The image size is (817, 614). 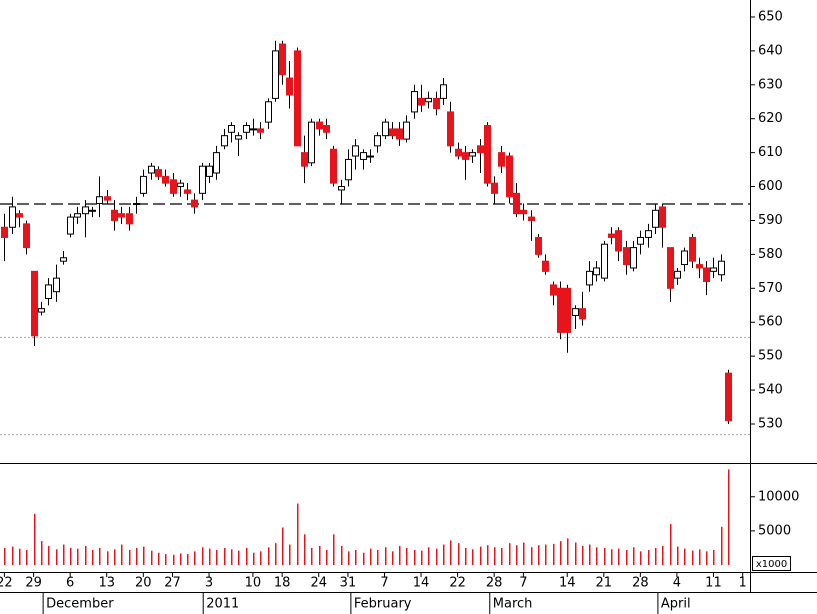 I want to click on x-tick-label: 11, so click(x=713, y=583).